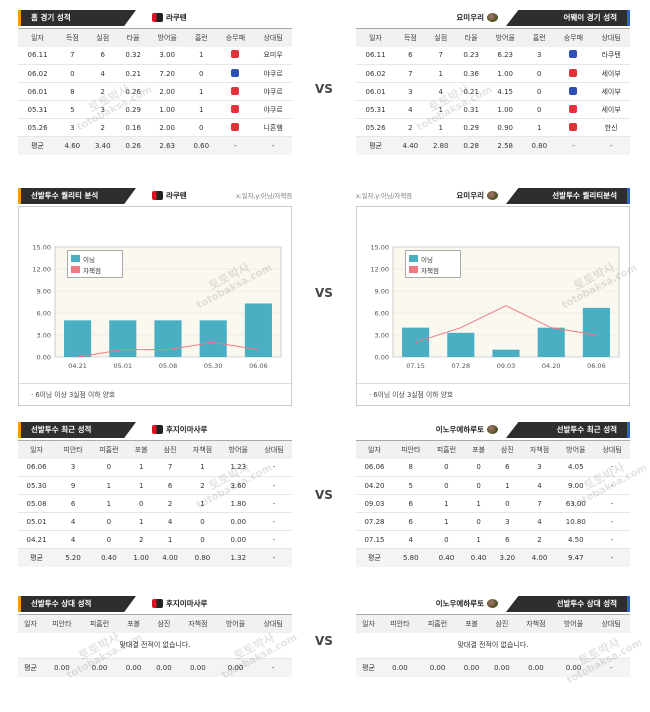 Image resolution: width=650 pixels, height=712 pixels. I want to click on yomiuri-logo-icon, so click(492, 17).